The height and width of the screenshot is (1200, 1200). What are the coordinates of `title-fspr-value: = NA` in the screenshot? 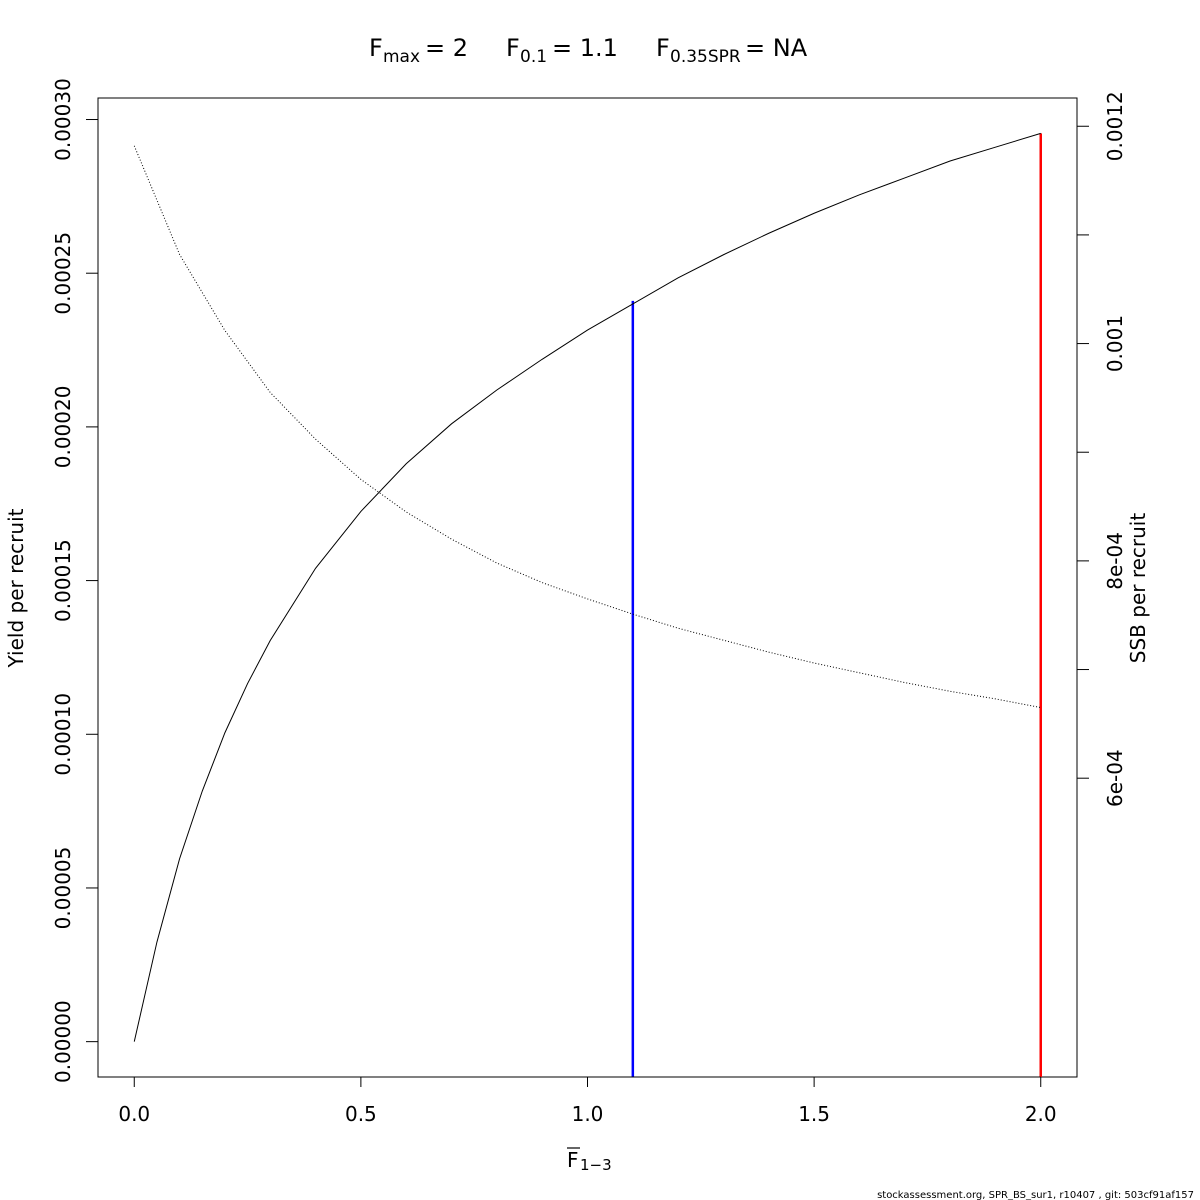 It's located at (776, 48).